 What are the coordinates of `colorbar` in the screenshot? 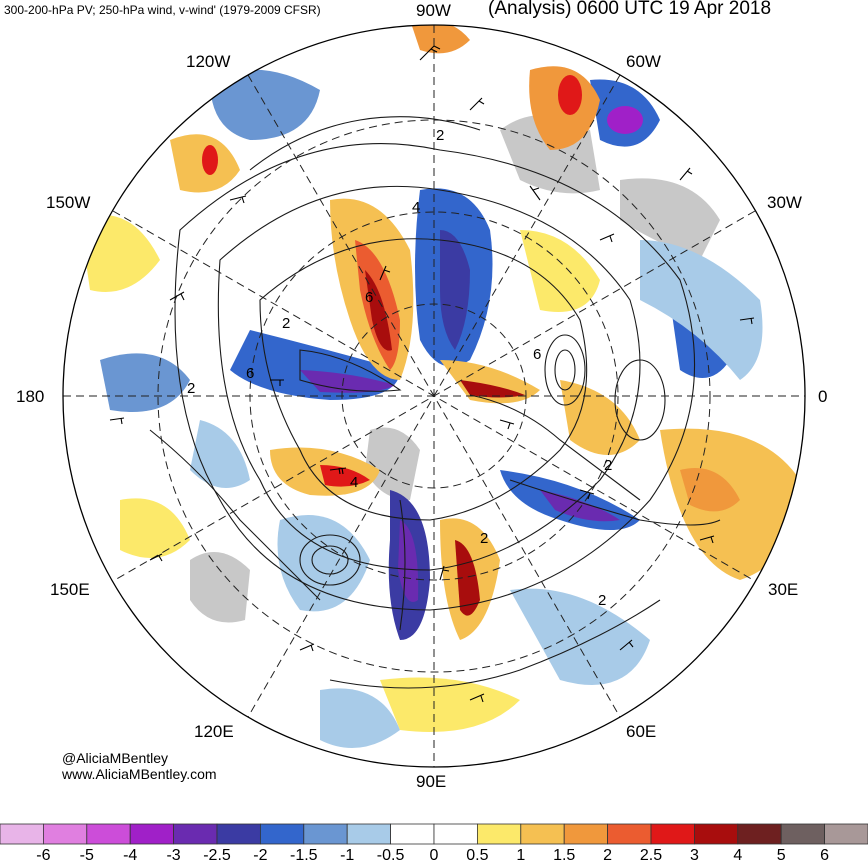 It's located at (434, 834).